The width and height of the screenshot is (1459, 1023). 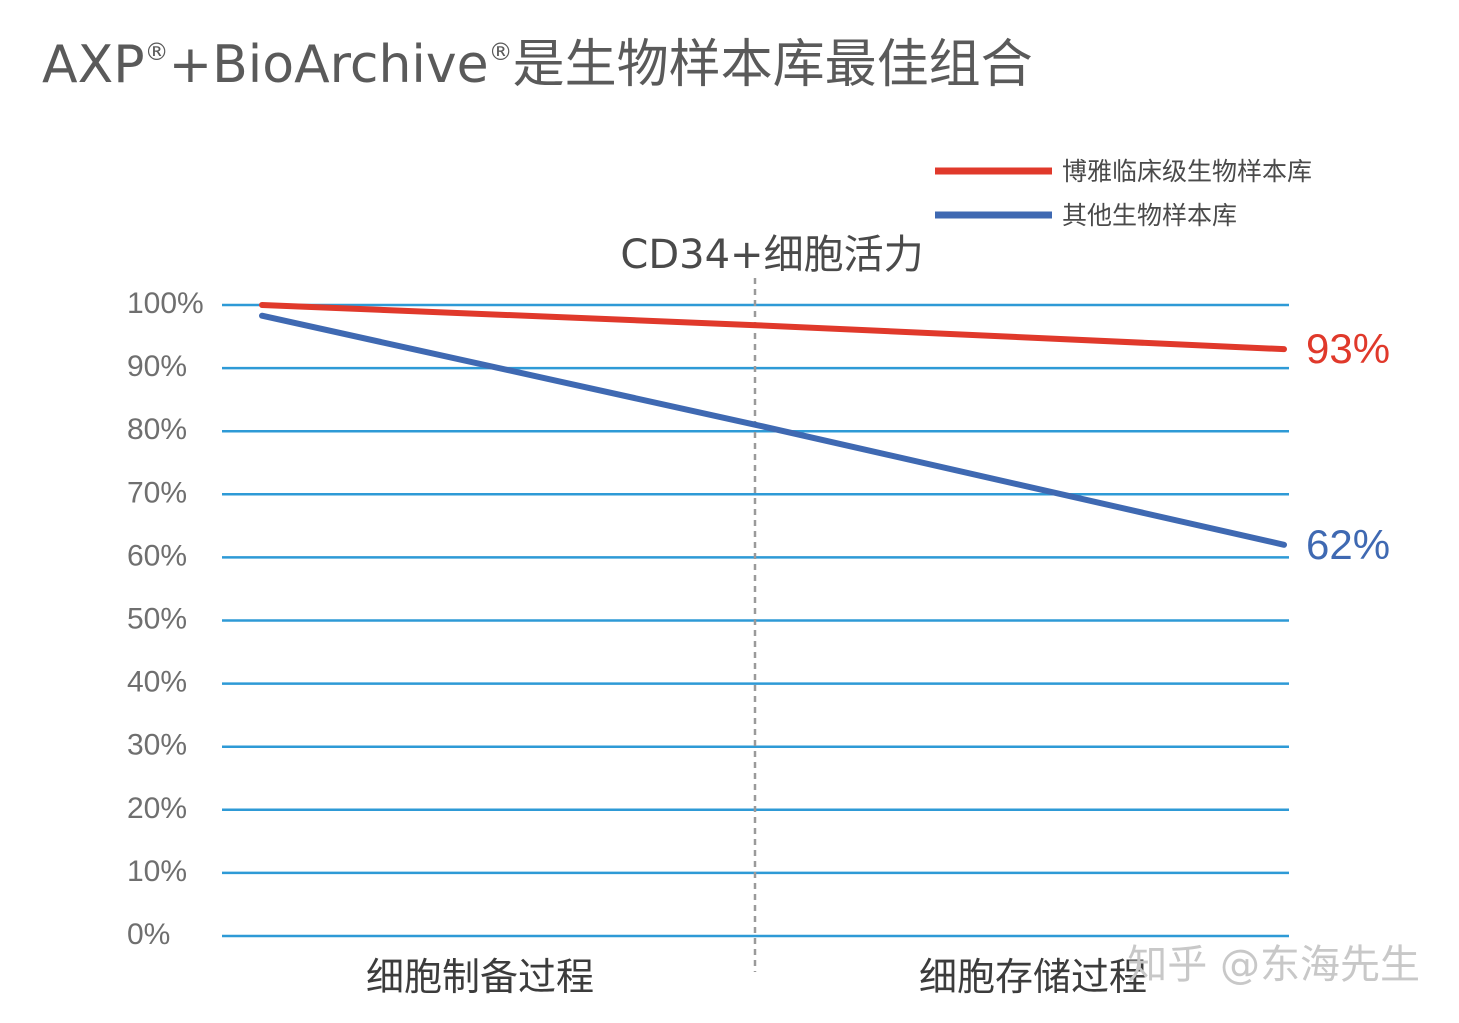 What do you see at coordinates (773, 65) in the screenshot?
I see `title-part-cn: 是生物样本库最佳组合` at bounding box center [773, 65].